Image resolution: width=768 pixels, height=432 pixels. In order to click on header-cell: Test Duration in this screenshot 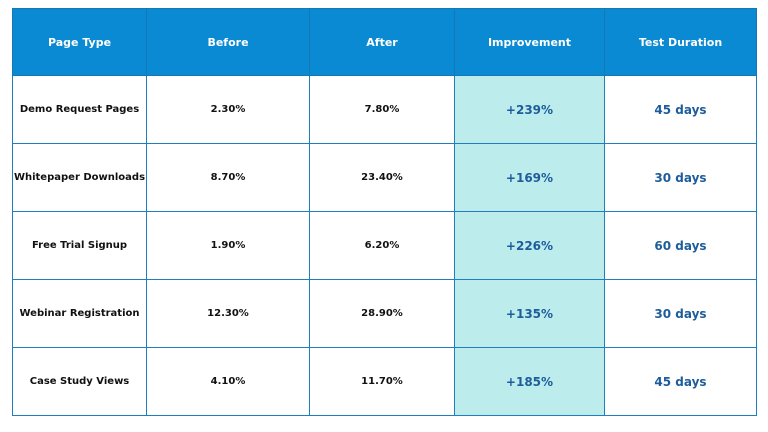, I will do `click(680, 42)`.